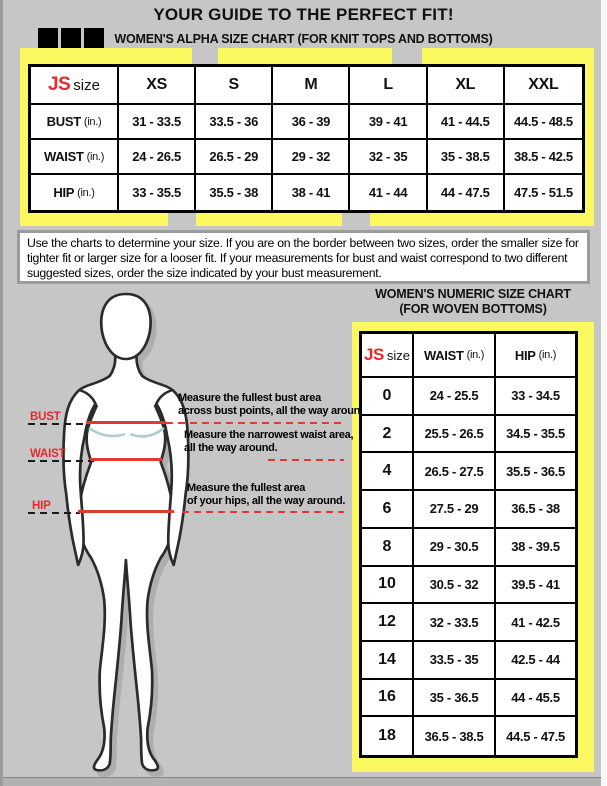  What do you see at coordinates (473, 294) in the screenshot?
I see `numeric-chart-heading-line1: WOMEN'S NUMERIC SIZE CHART` at bounding box center [473, 294].